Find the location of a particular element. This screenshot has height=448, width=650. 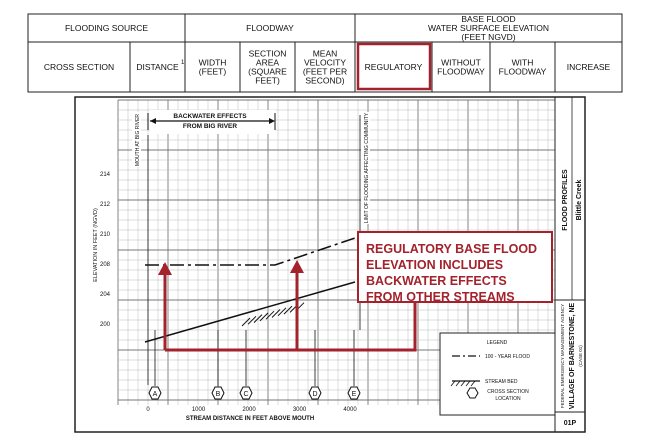

limit-bg is located at coordinates (365, 168).